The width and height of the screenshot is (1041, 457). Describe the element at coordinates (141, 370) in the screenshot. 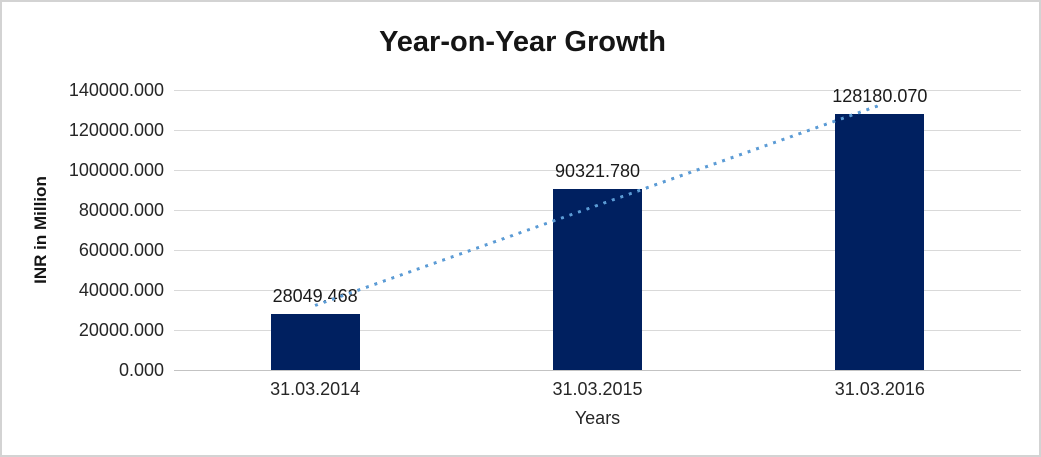

I see `y-tick-label: 0.000` at that location.